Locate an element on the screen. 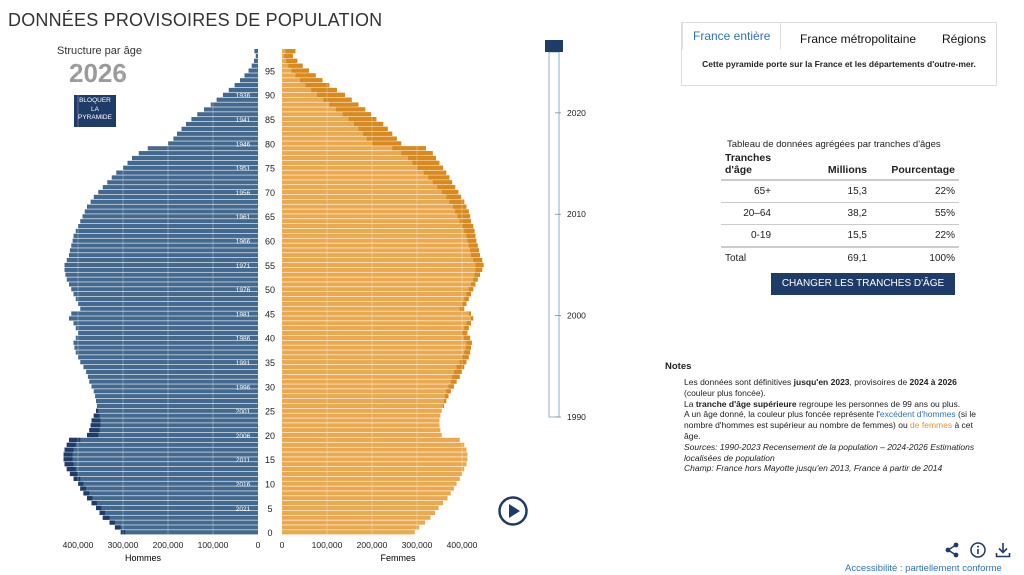 This screenshot has width=1024, height=575. row-millions: 15,5 is located at coordinates (829, 235).